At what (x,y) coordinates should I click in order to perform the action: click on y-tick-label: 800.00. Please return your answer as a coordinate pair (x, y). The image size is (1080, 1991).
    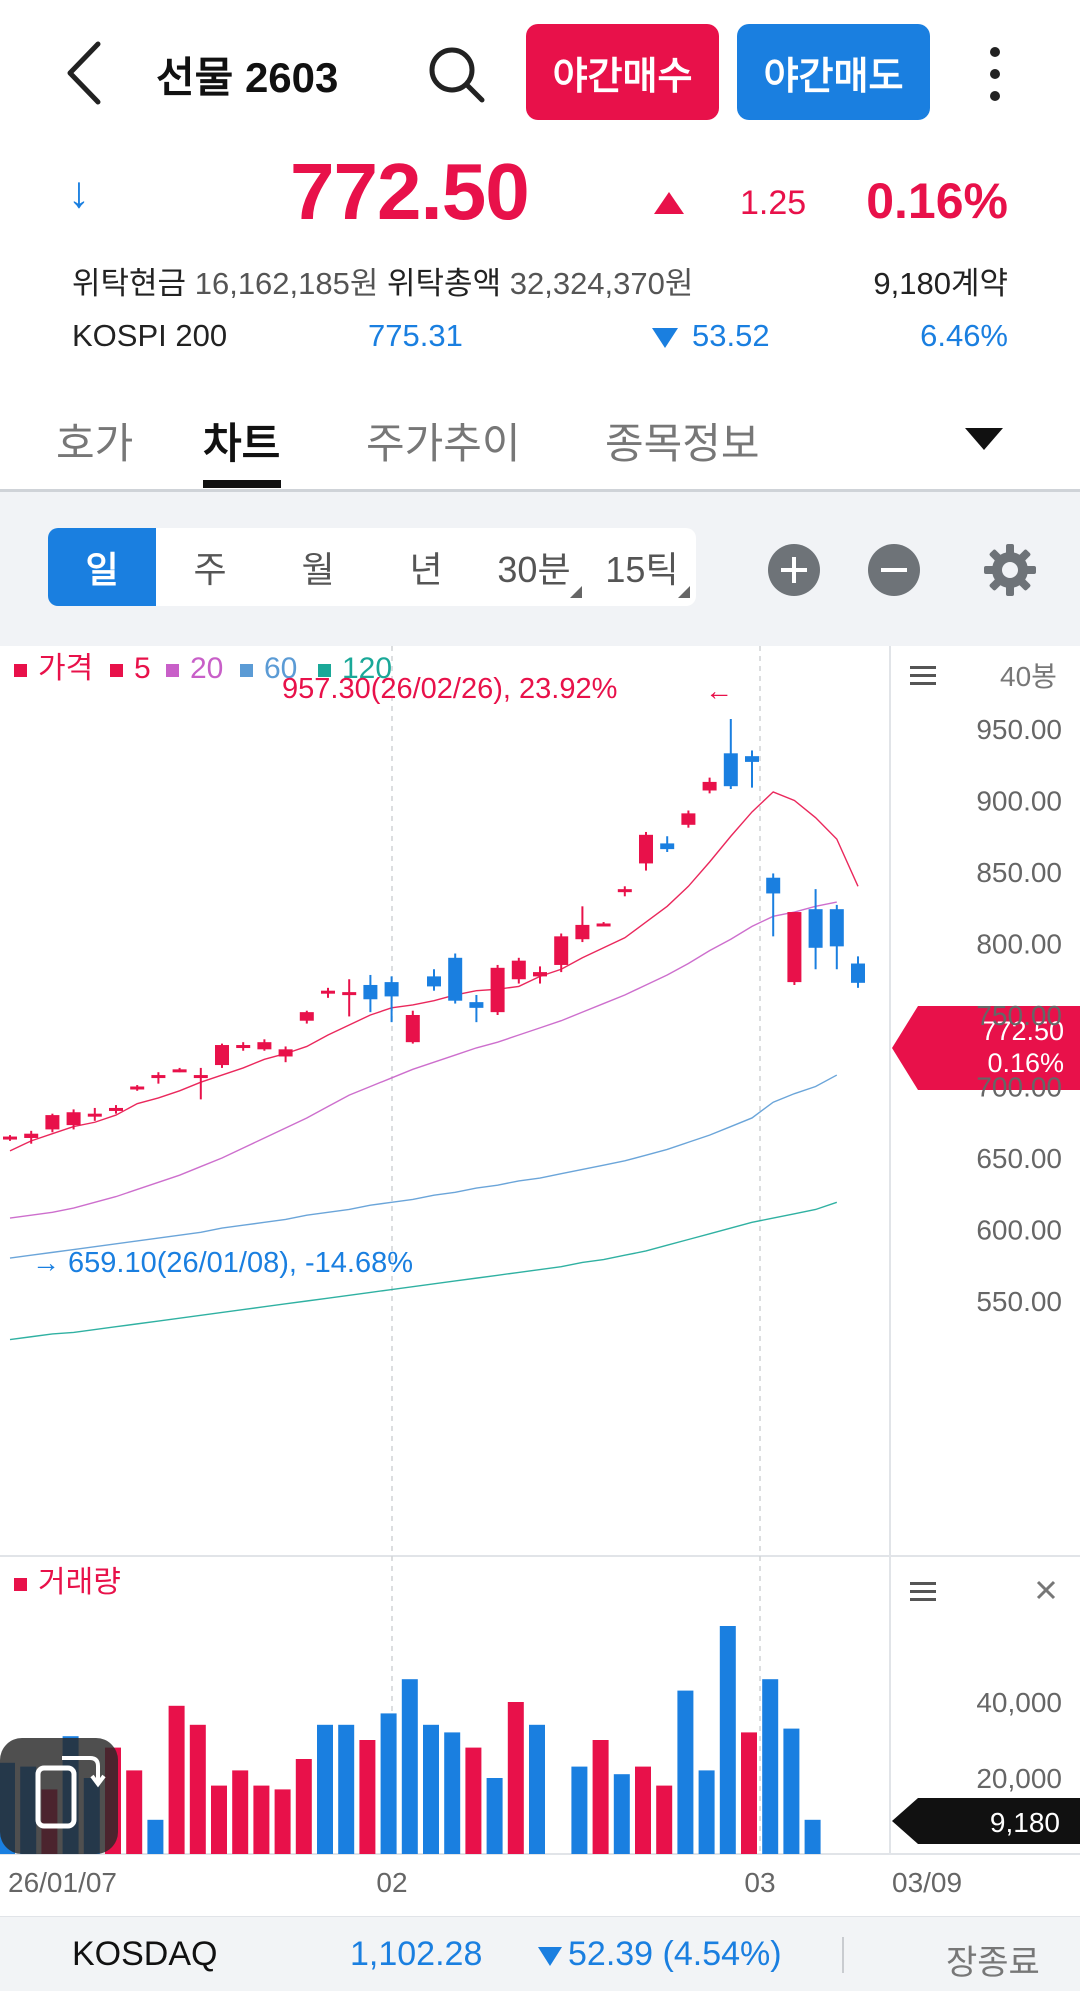
    Looking at the image, I should click on (1019, 944).